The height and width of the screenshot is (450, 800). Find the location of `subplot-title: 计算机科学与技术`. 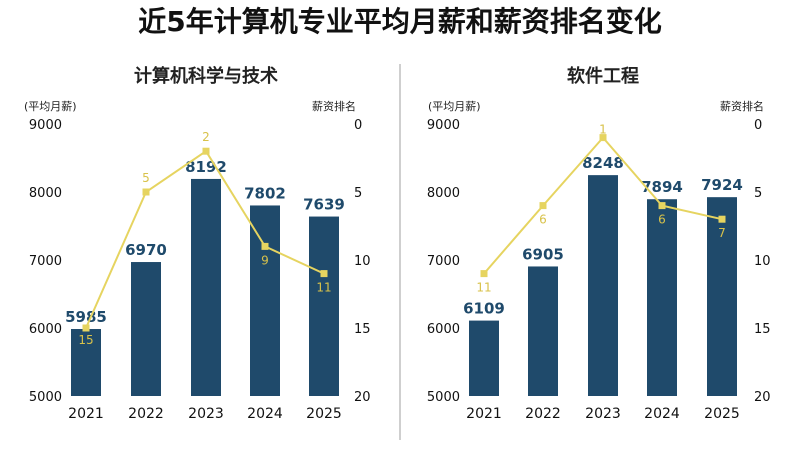

subplot-title: 计算机科学与技术 is located at coordinates (206, 76).